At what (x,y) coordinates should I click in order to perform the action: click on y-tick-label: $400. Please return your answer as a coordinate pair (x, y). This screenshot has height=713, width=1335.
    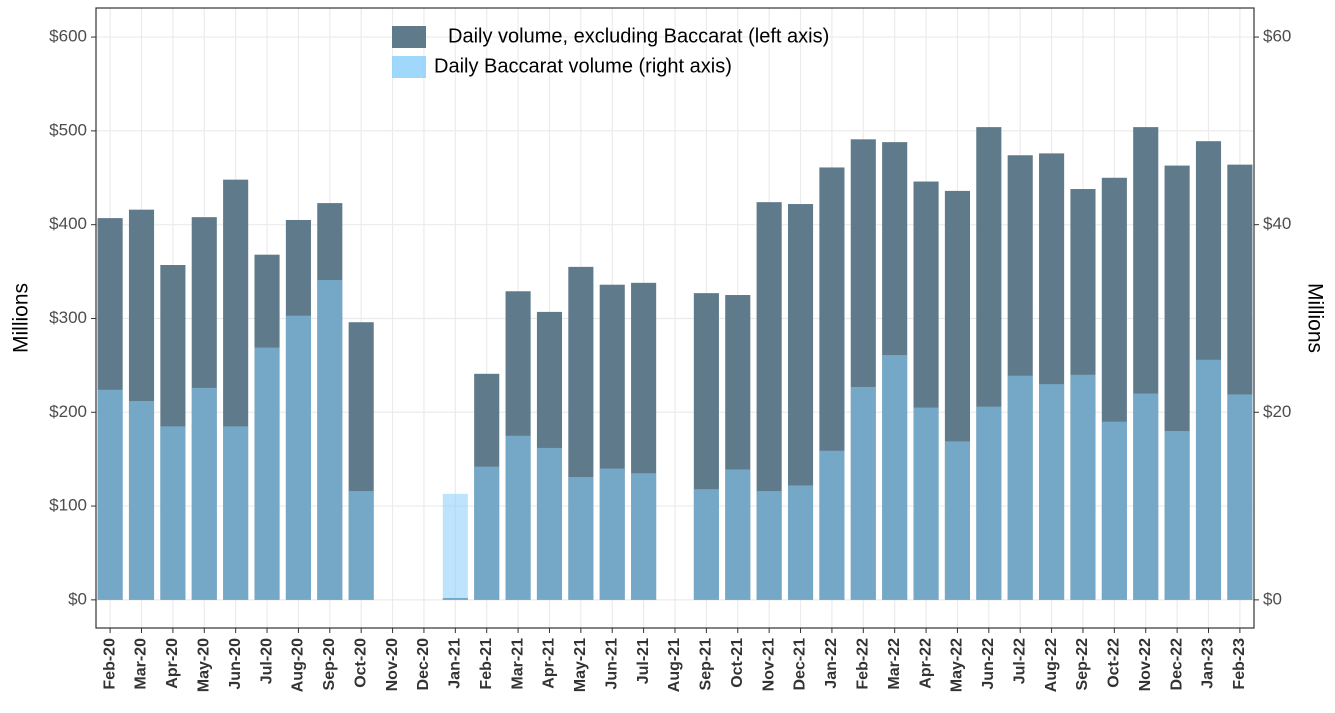
    Looking at the image, I should click on (68, 223).